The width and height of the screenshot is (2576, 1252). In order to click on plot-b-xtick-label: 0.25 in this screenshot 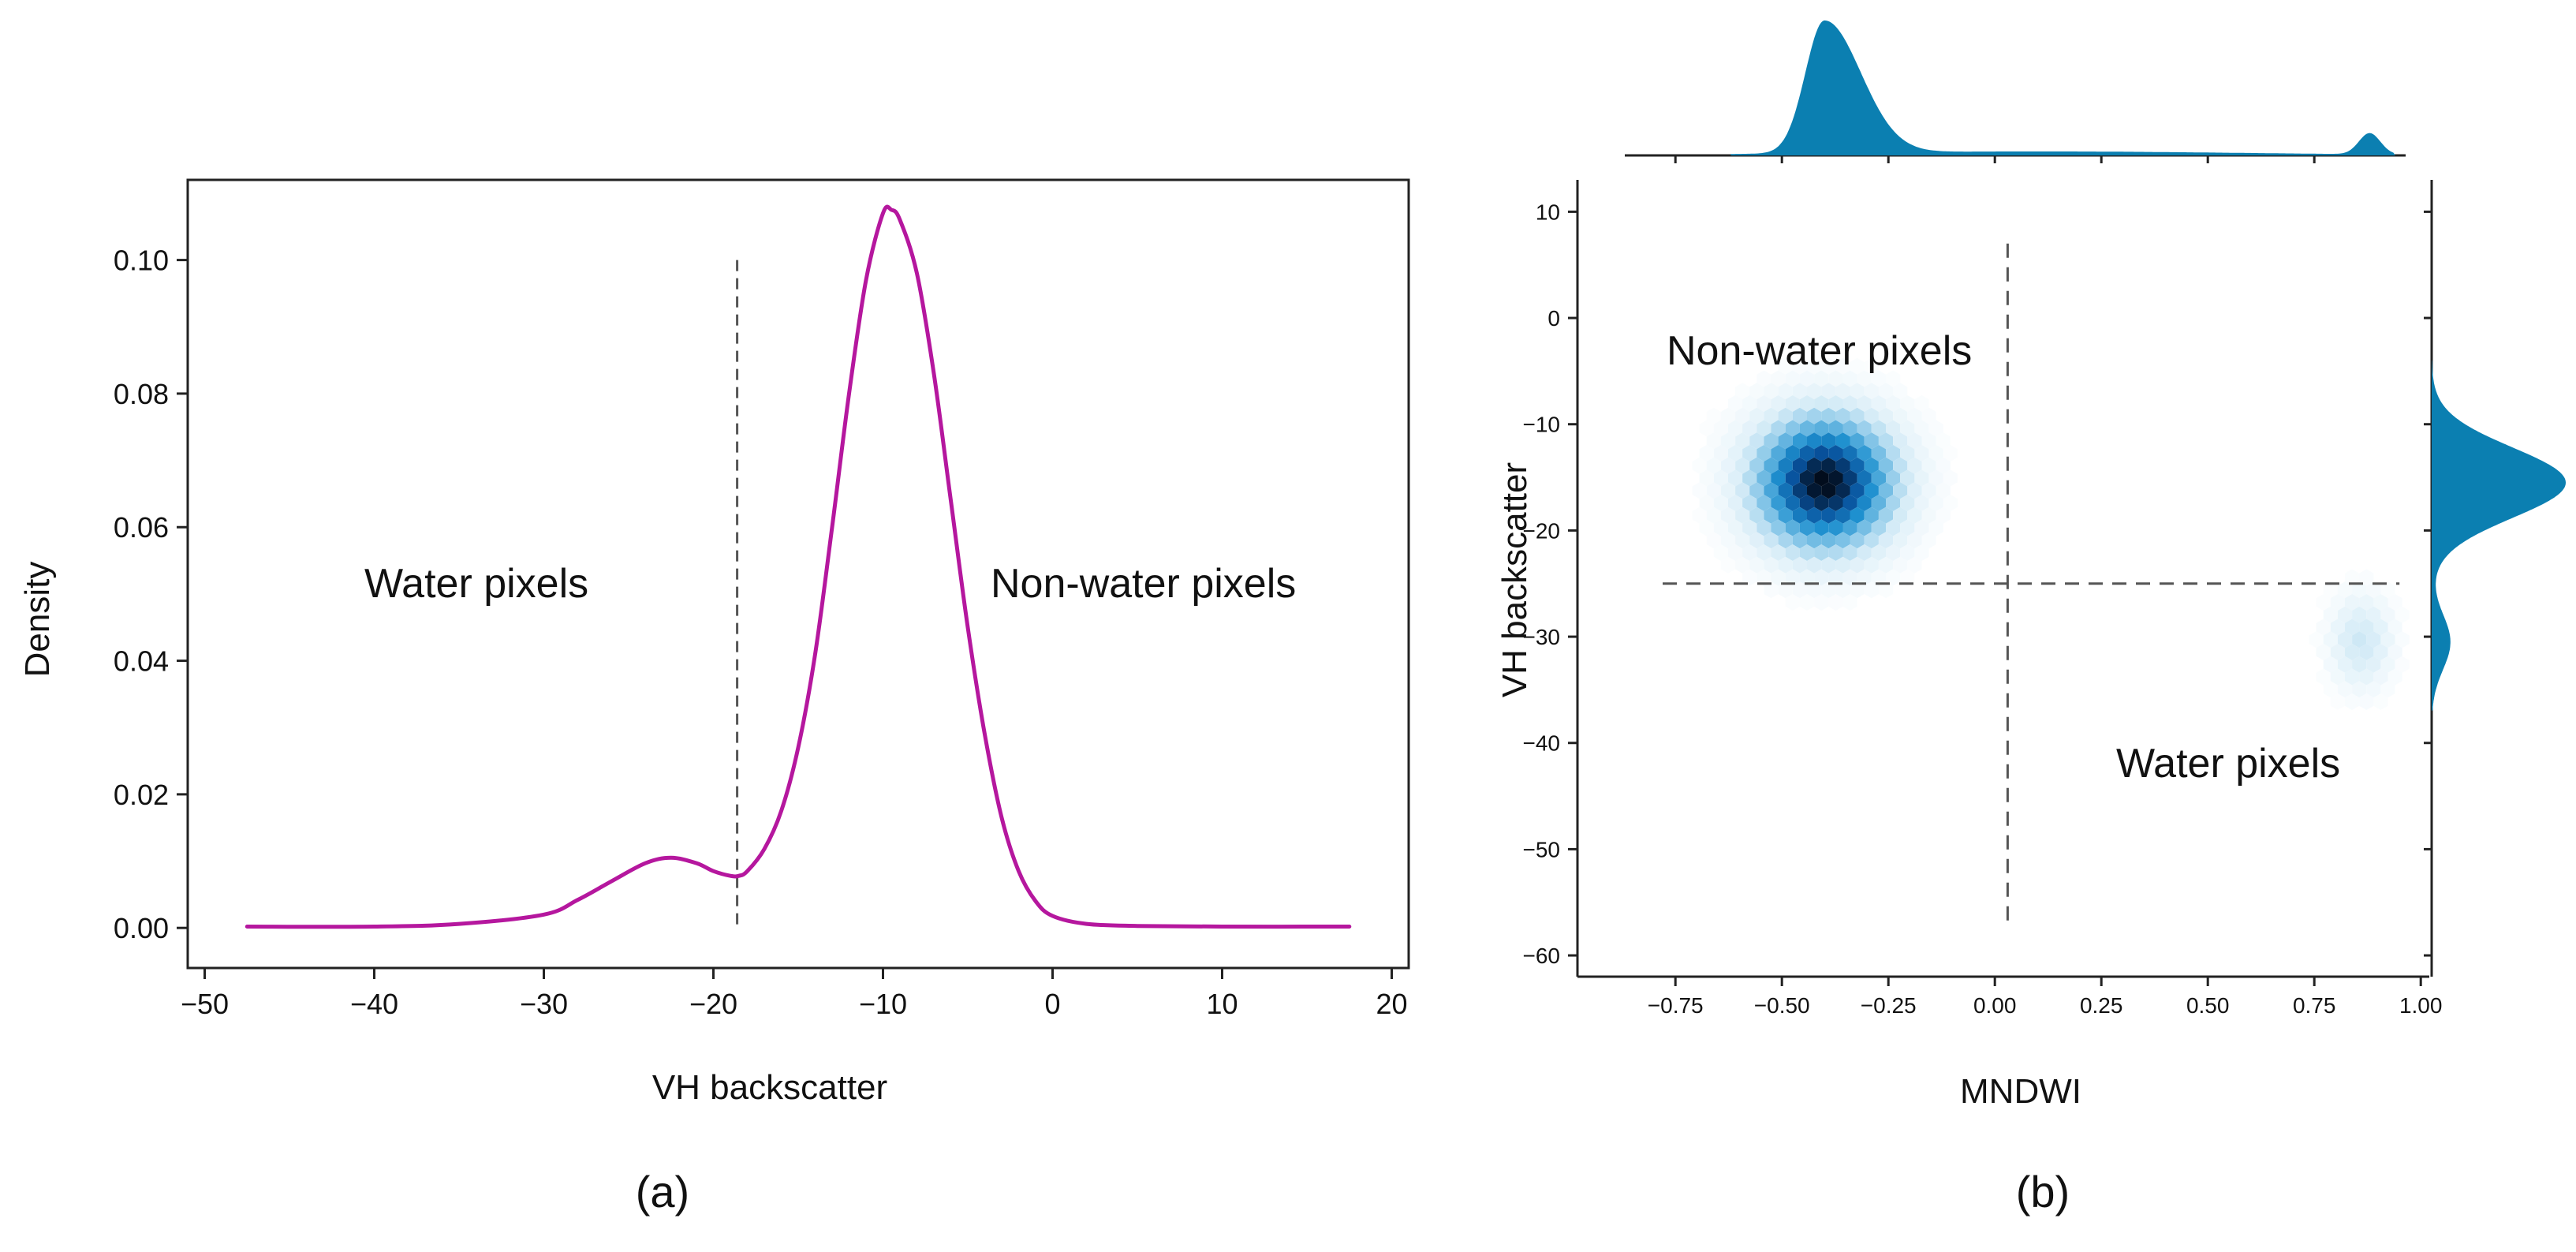, I will do `click(2101, 1005)`.